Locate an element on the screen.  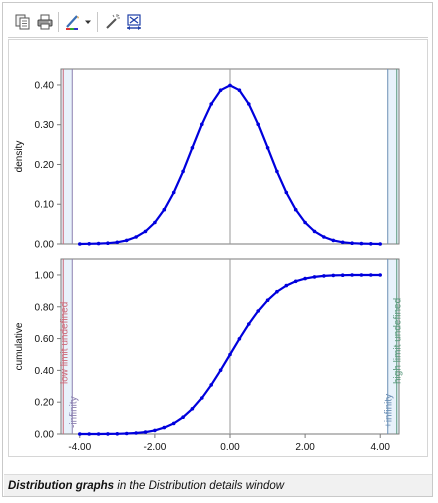
x-tick-label: 0.00 is located at coordinates (230, 447).